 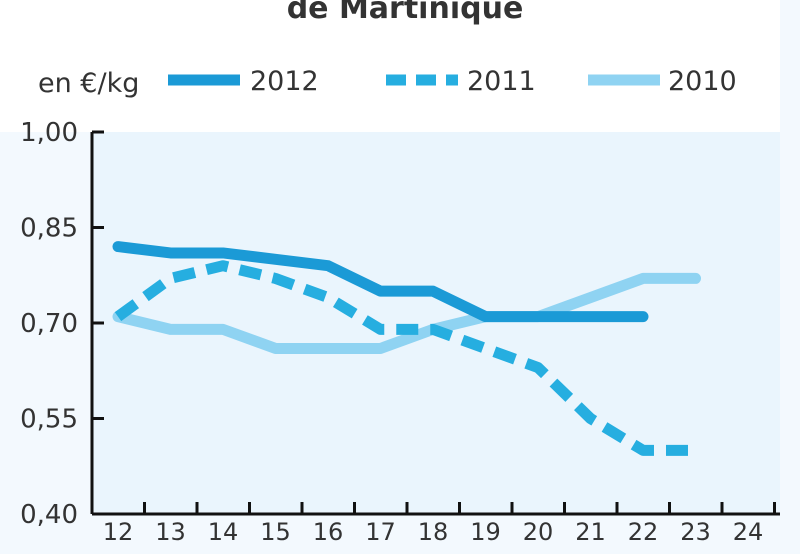 I want to click on legend-label-2012: 2012, so click(x=284, y=81).